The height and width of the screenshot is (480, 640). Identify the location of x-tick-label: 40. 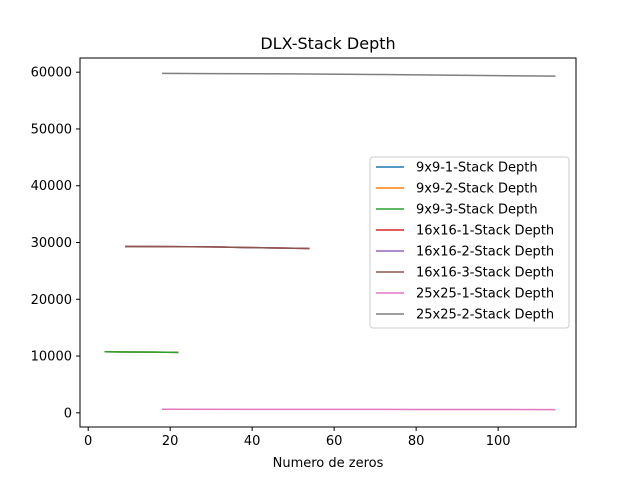
(252, 441).